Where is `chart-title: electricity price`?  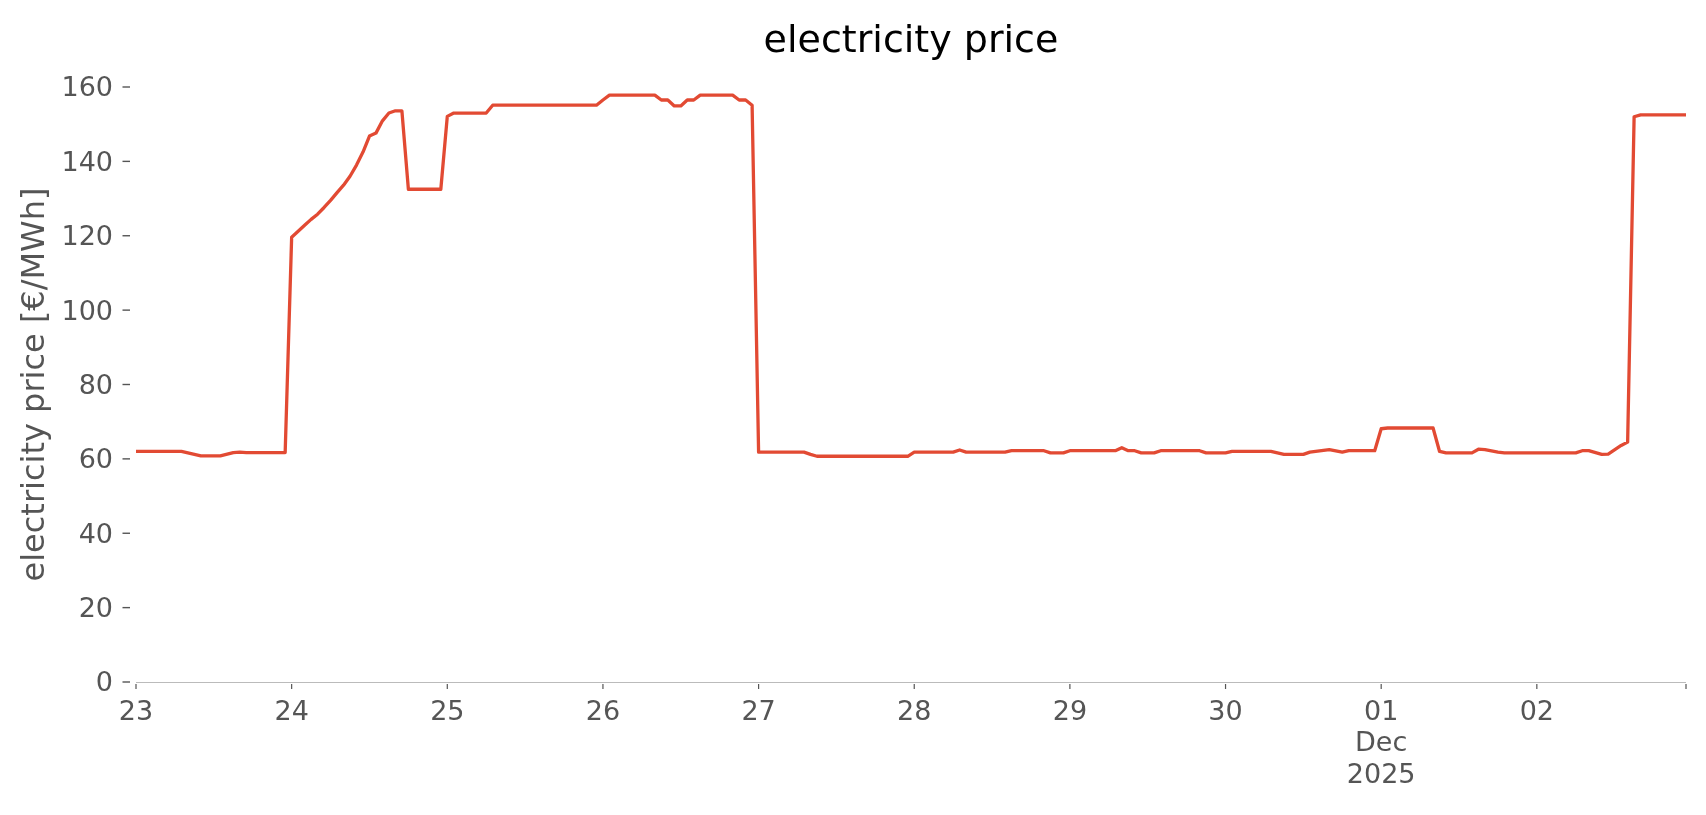
chart-title: electricity price is located at coordinates (911, 39).